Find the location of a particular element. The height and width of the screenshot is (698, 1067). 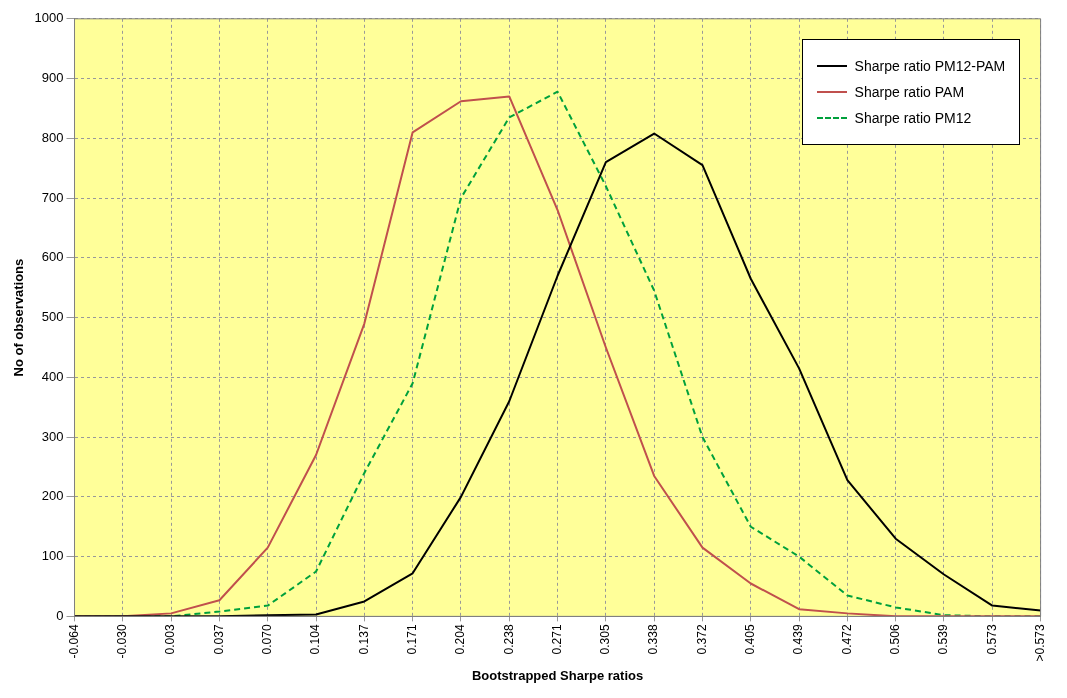

x-tick-label: 0.506 is located at coordinates (895, 639).